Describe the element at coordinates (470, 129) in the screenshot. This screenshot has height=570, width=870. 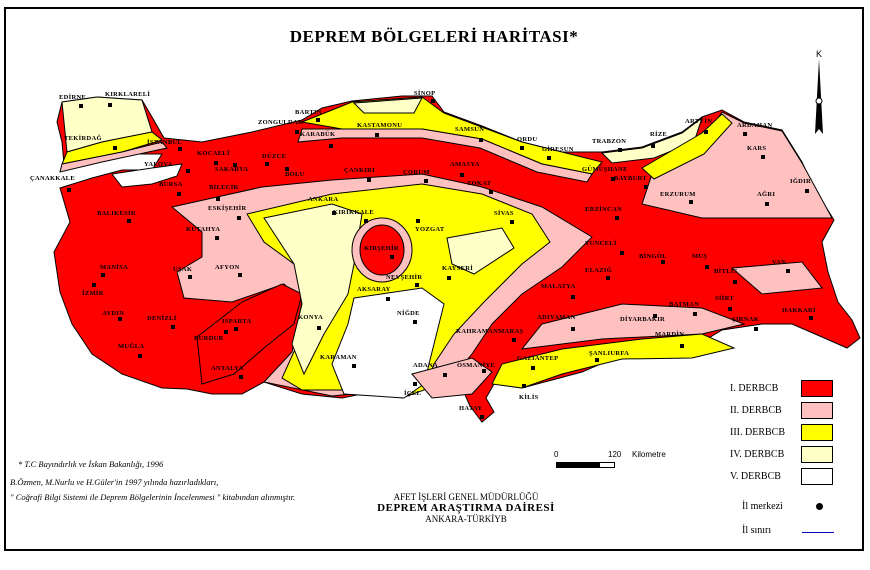
I see `city-label: SAMSUN` at that location.